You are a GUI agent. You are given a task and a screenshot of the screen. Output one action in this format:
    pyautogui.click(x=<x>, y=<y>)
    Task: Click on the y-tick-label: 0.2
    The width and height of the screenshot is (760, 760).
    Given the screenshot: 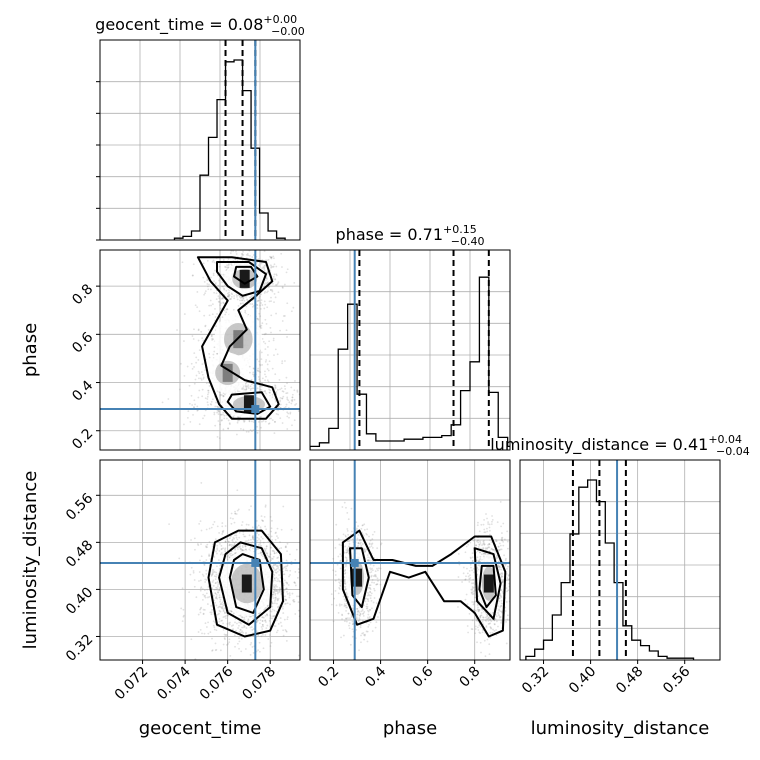 What is the action you would take?
    pyautogui.click(x=82, y=439)
    